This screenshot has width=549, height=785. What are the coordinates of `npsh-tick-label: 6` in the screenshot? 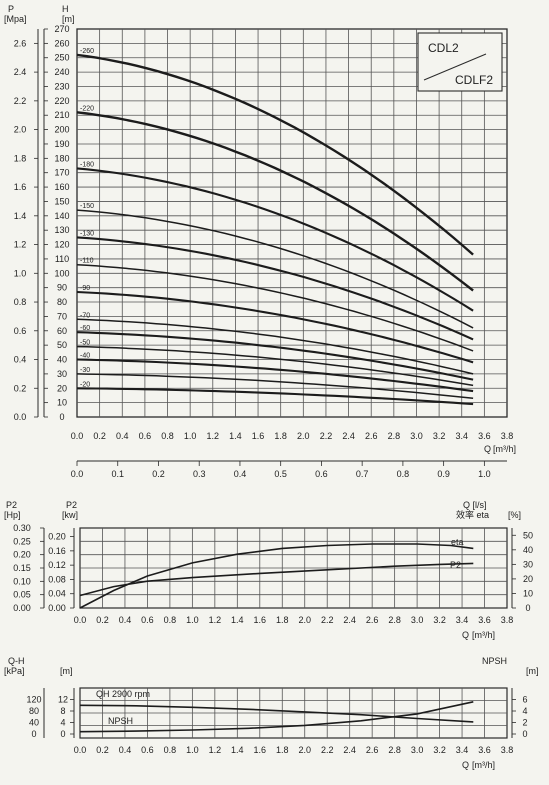 It's located at (524, 700).